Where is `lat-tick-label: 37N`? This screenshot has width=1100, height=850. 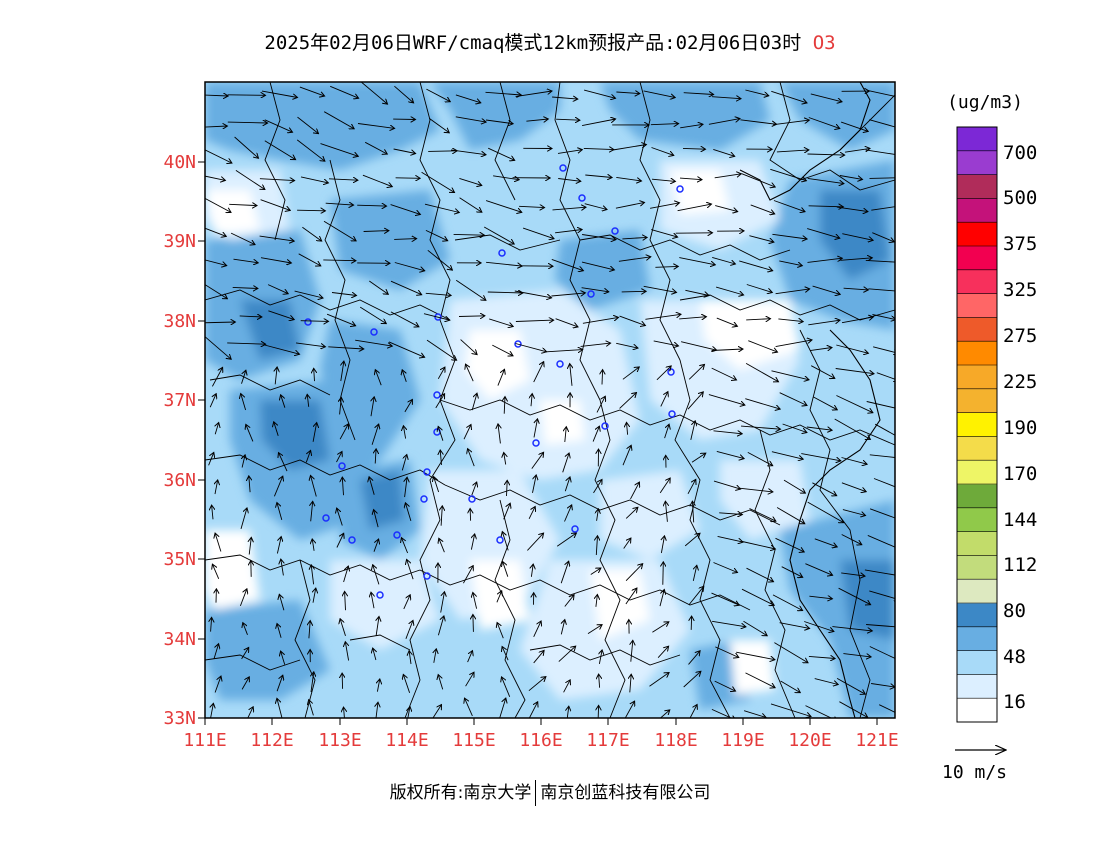
lat-tick-label: 37N is located at coordinates (179, 400).